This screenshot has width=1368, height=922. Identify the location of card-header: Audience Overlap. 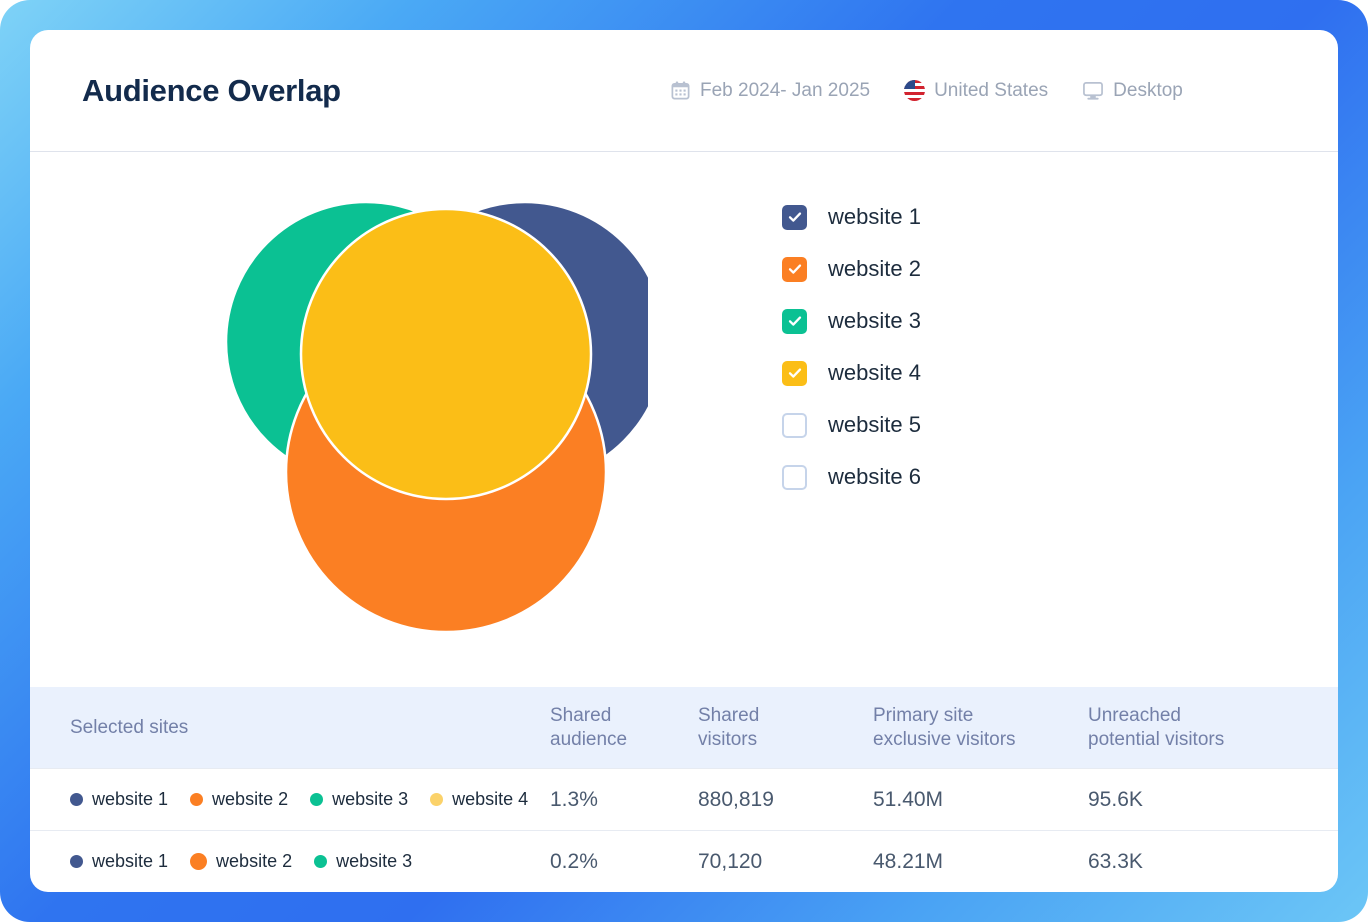
(684, 91).